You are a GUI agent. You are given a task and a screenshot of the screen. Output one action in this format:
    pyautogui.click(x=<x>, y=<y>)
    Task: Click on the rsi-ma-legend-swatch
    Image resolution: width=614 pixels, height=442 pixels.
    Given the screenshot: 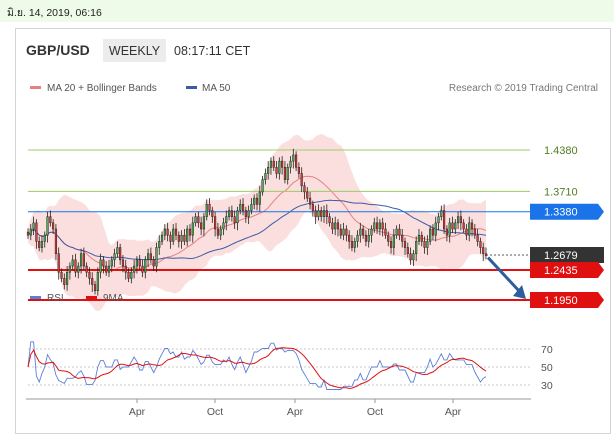 What is the action you would take?
    pyautogui.click(x=91, y=297)
    